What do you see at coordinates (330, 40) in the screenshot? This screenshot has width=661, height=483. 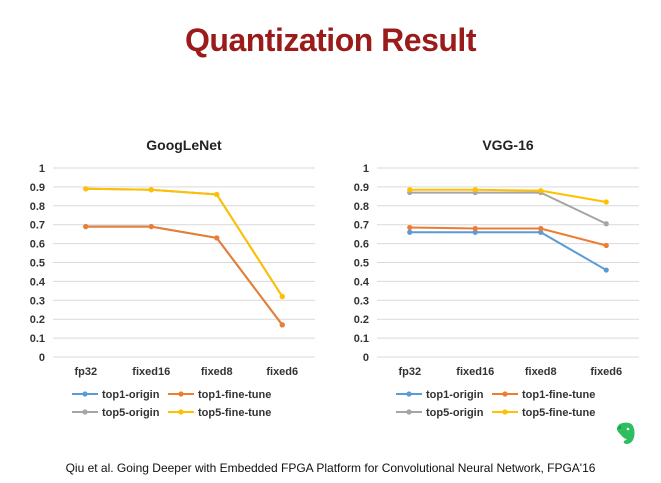 I see `slide-title: Quantization Result` at bounding box center [330, 40].